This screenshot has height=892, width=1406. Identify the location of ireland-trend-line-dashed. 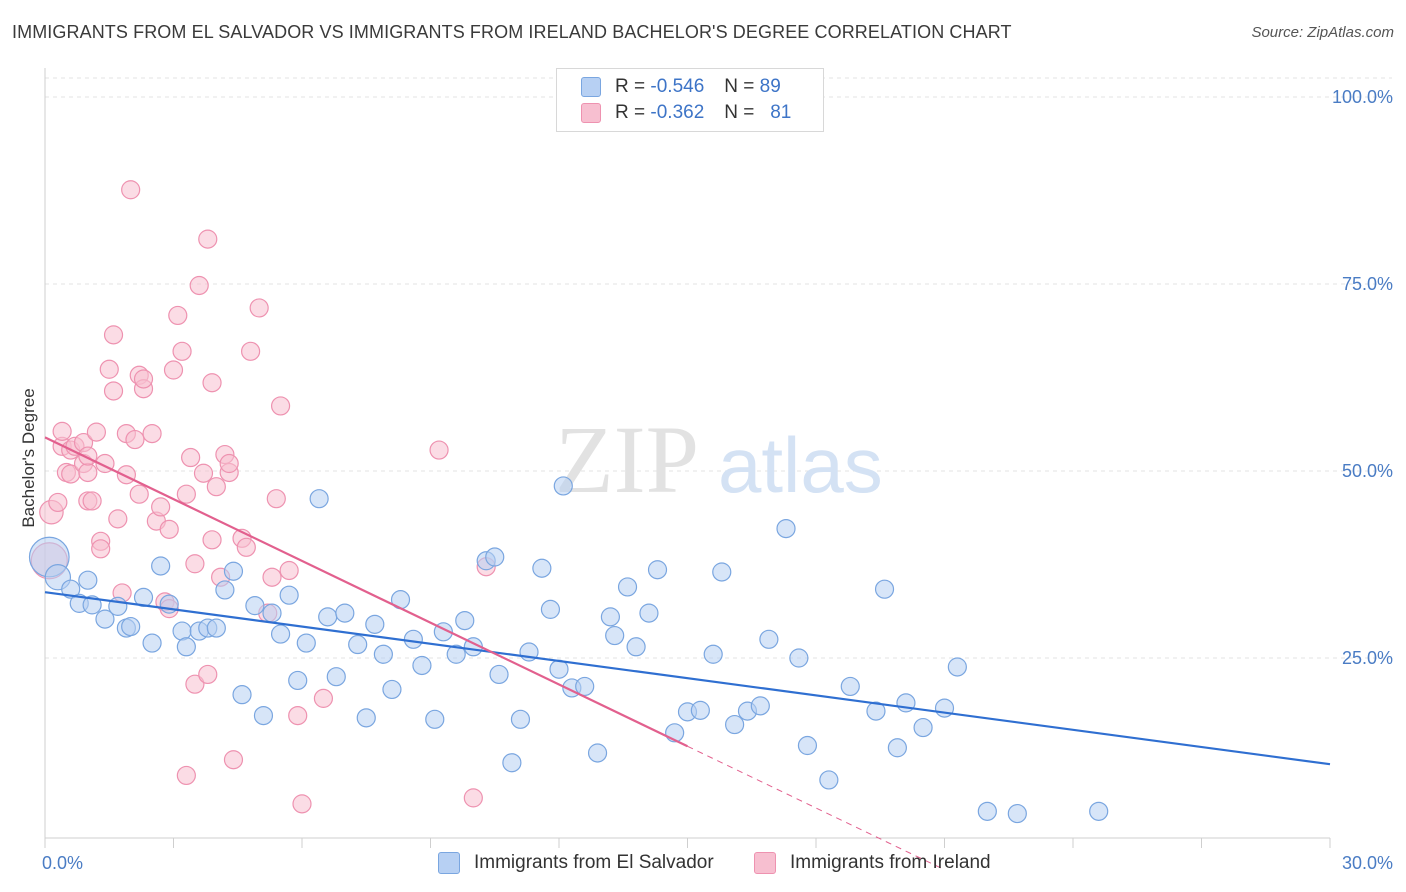
(816, 808).